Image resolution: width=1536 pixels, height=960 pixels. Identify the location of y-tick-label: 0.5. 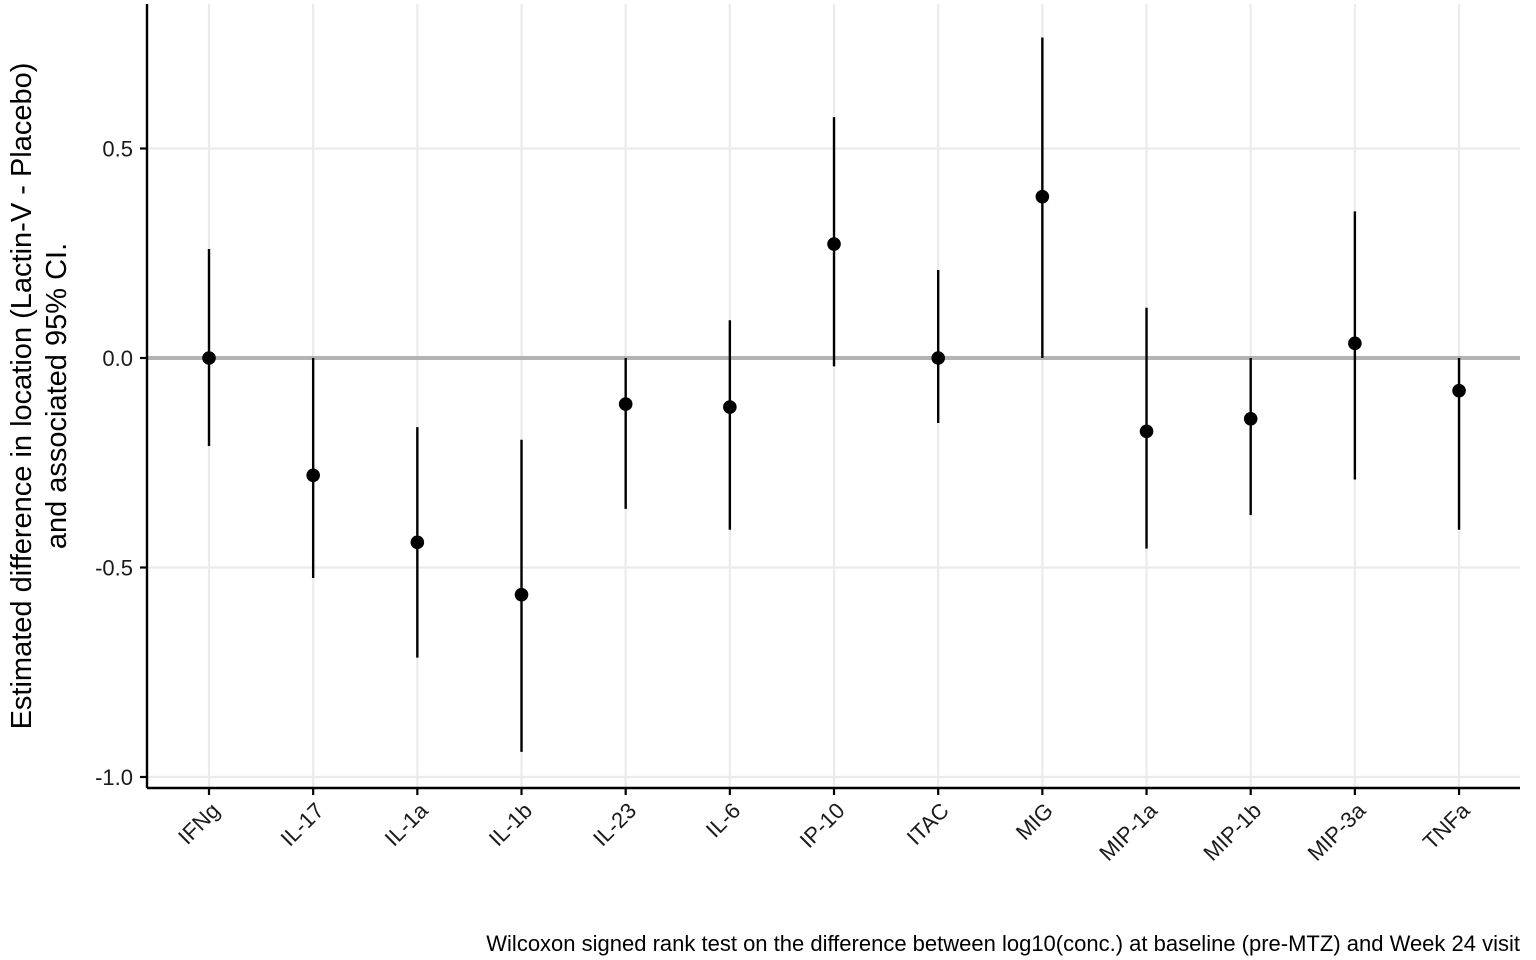
(117, 149).